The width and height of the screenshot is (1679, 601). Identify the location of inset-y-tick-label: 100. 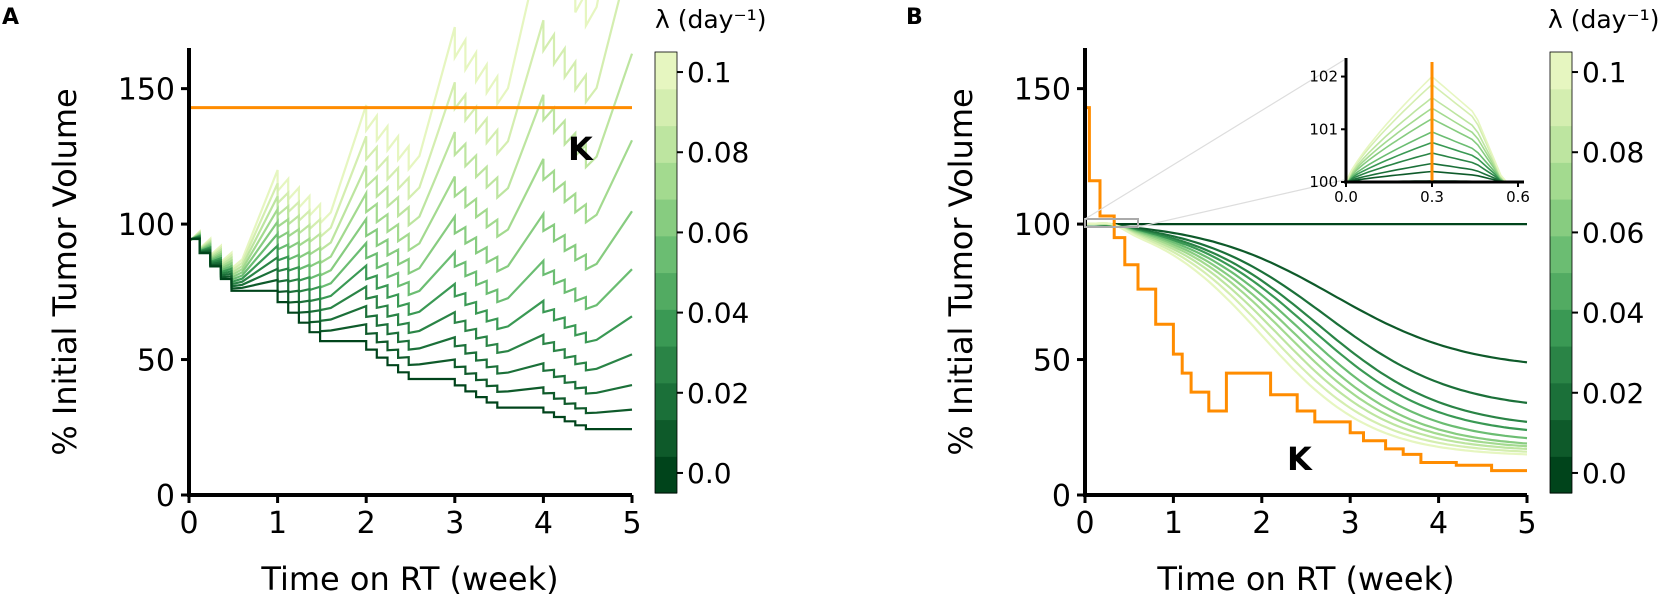
(1323, 182).